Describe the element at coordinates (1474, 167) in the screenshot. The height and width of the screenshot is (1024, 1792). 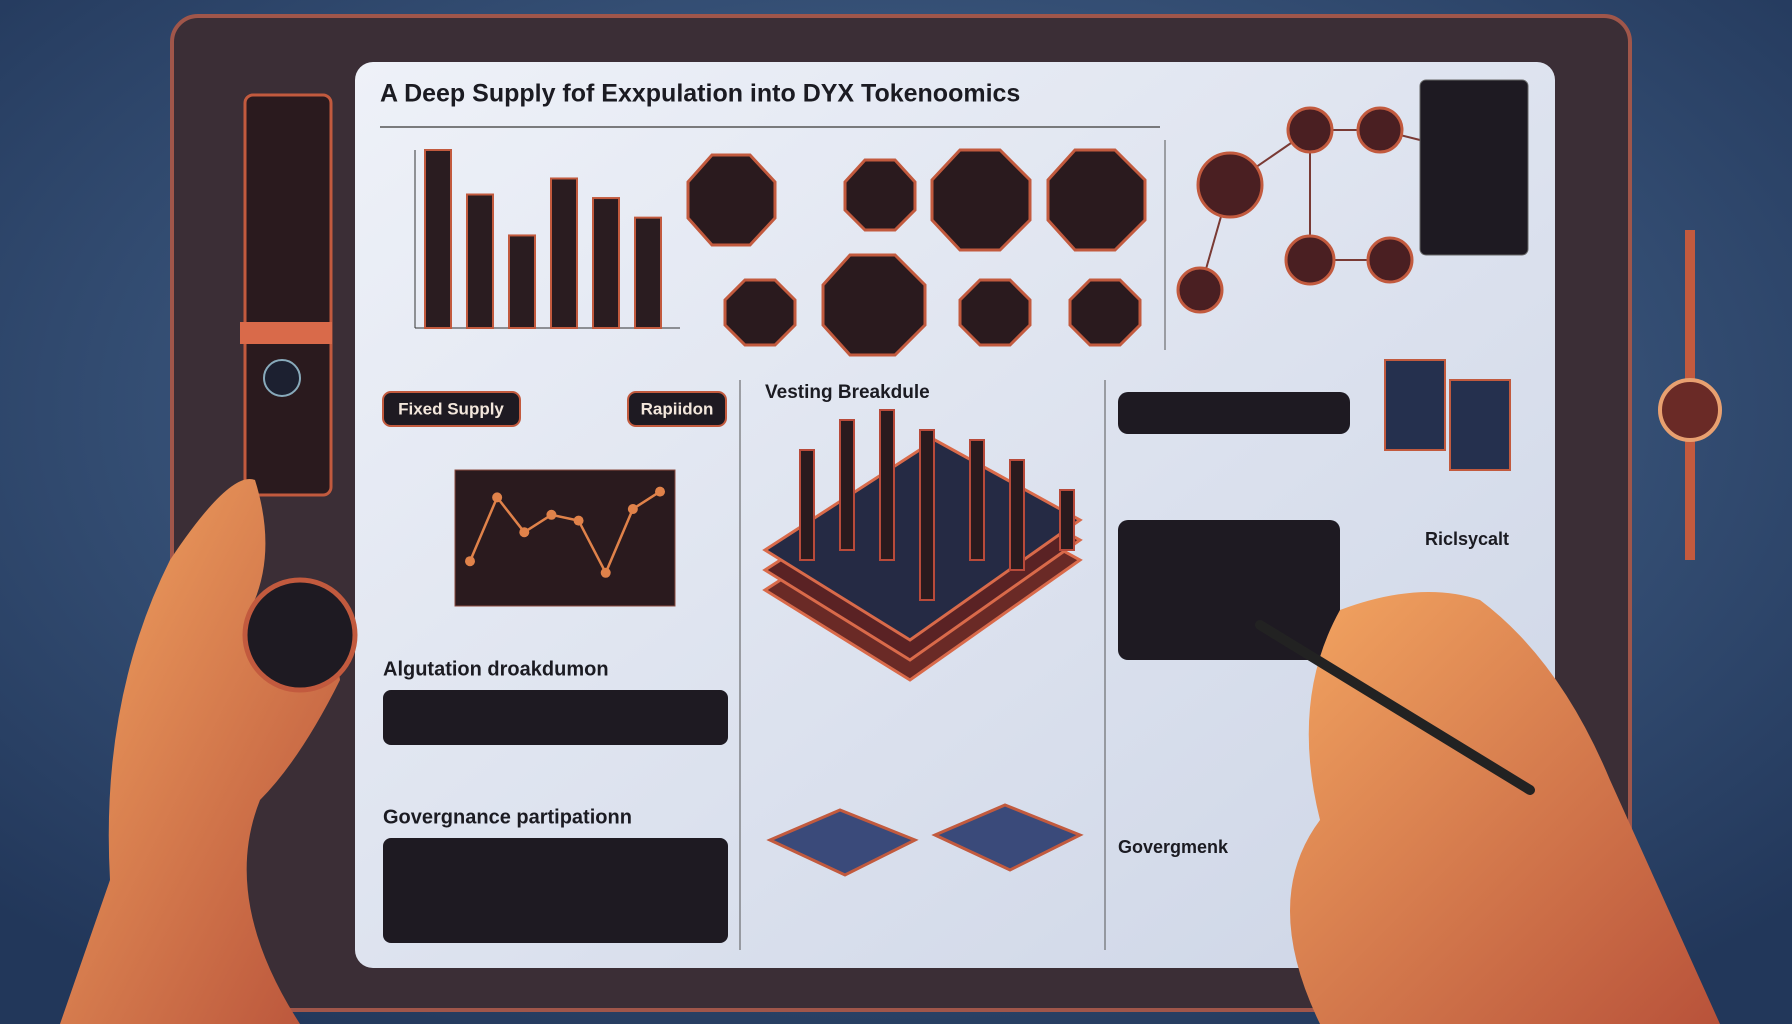
I see `info-card` at that location.